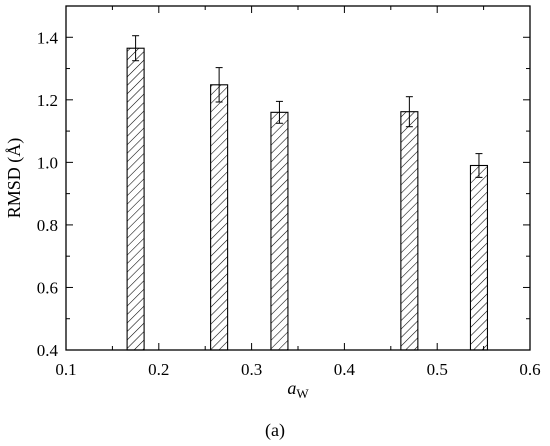  What do you see at coordinates (437, 369) in the screenshot?
I see `x-tick-label-5: 0.5` at bounding box center [437, 369].